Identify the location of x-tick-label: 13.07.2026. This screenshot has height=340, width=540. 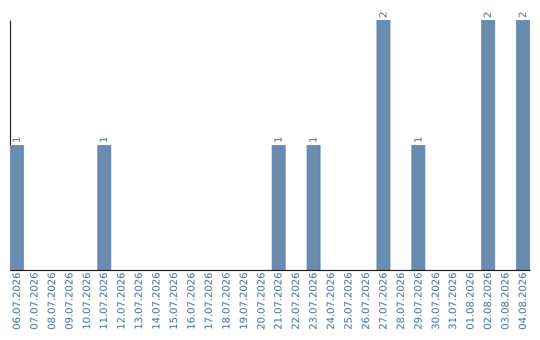
(140, 301).